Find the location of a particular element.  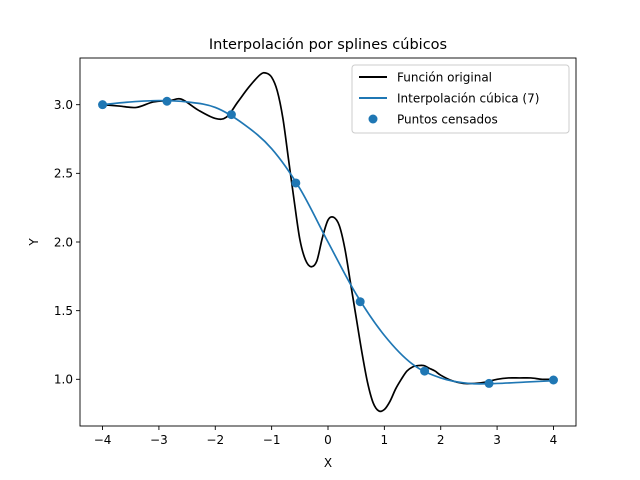

y-tick-label: 1.0 is located at coordinates (63, 380).